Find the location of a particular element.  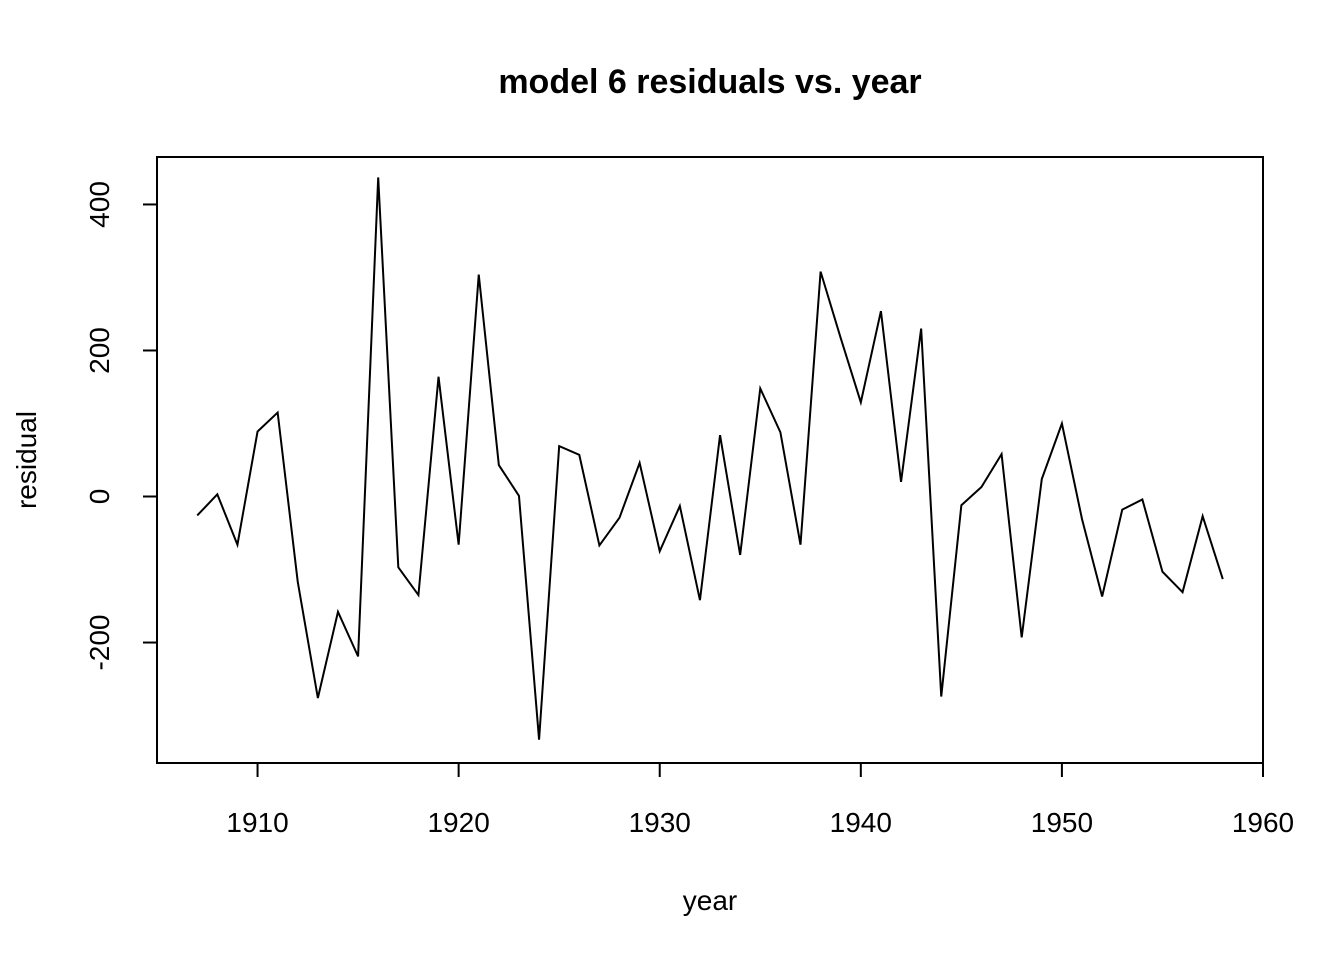

y-tick-label: 0 is located at coordinates (99, 497).